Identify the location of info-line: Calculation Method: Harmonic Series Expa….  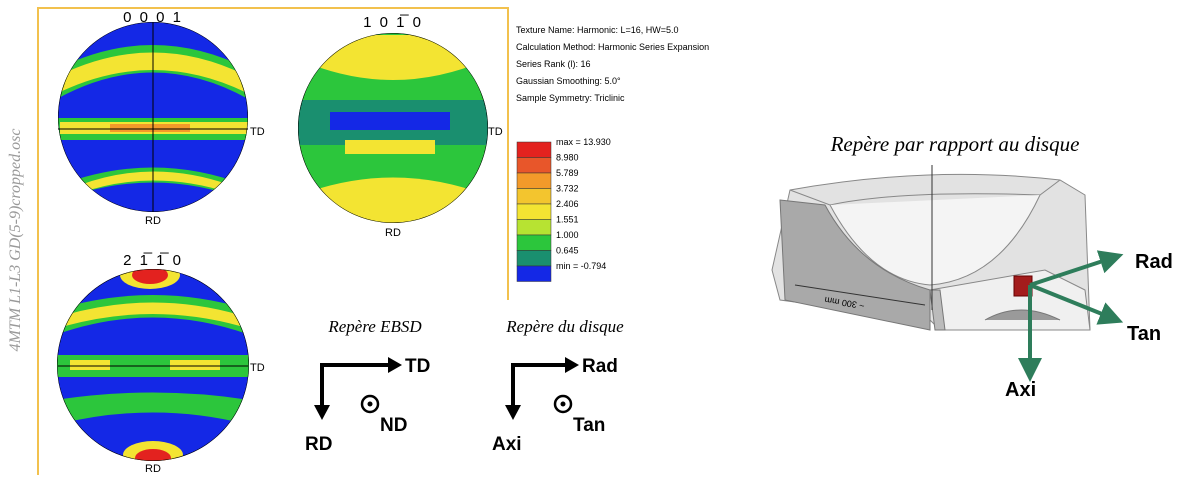
(612, 47).